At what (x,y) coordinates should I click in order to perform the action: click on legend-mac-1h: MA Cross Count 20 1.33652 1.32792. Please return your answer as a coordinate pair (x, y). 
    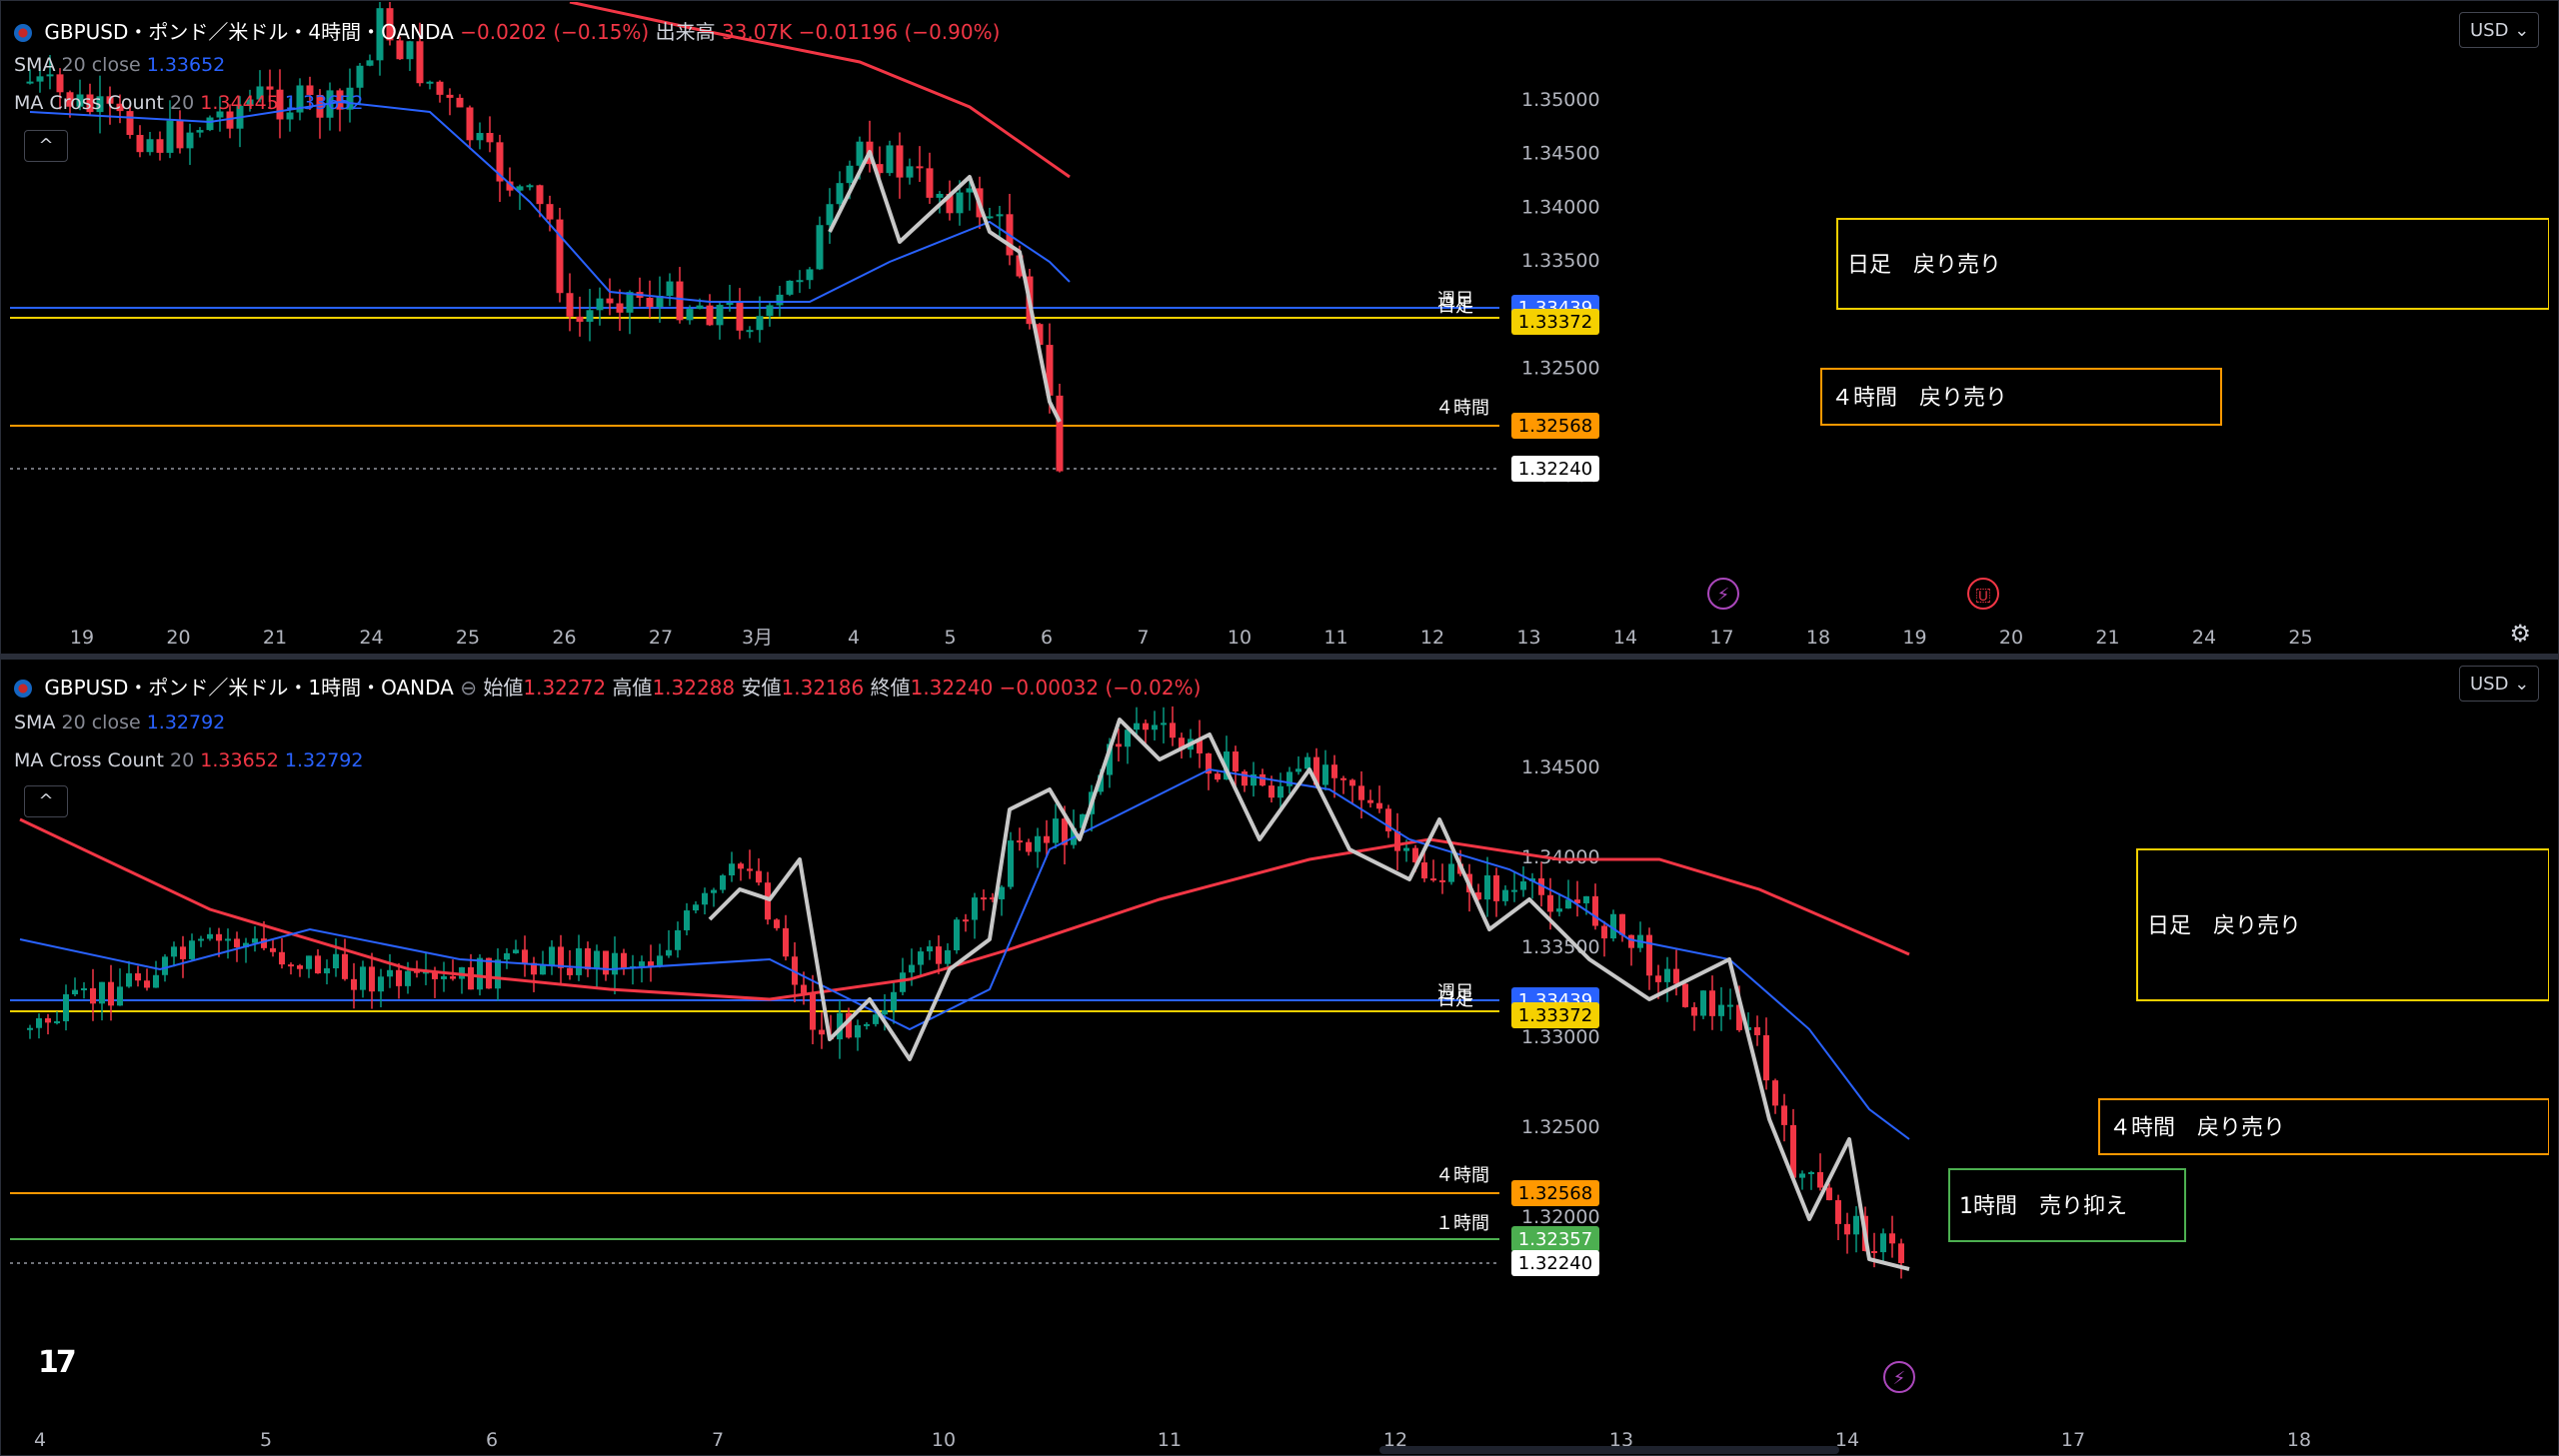
    Looking at the image, I should click on (188, 760).